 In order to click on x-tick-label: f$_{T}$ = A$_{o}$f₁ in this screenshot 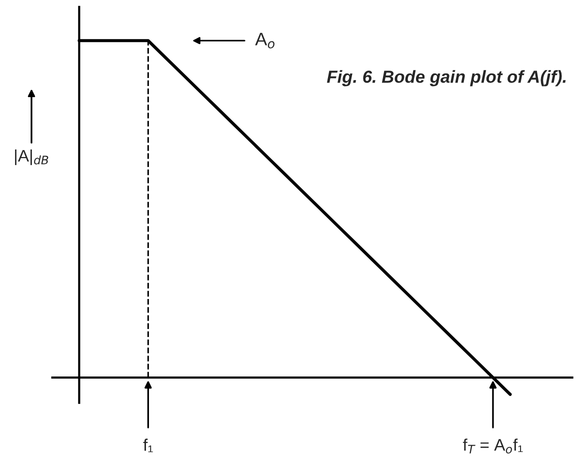, I will do `click(492, 446)`.